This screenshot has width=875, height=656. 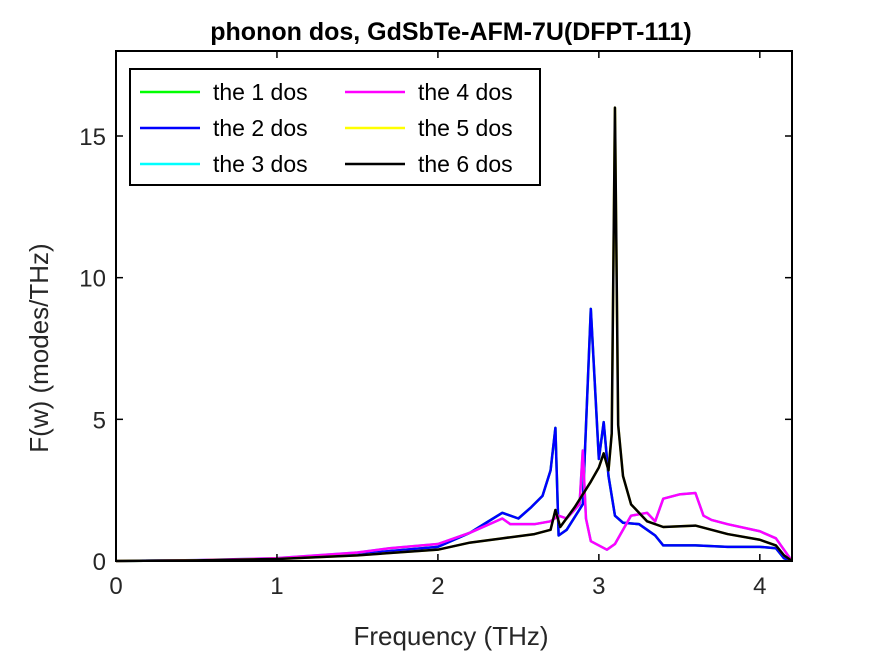 What do you see at coordinates (465, 164) in the screenshot?
I see `legend-label-6: the 6 dos` at bounding box center [465, 164].